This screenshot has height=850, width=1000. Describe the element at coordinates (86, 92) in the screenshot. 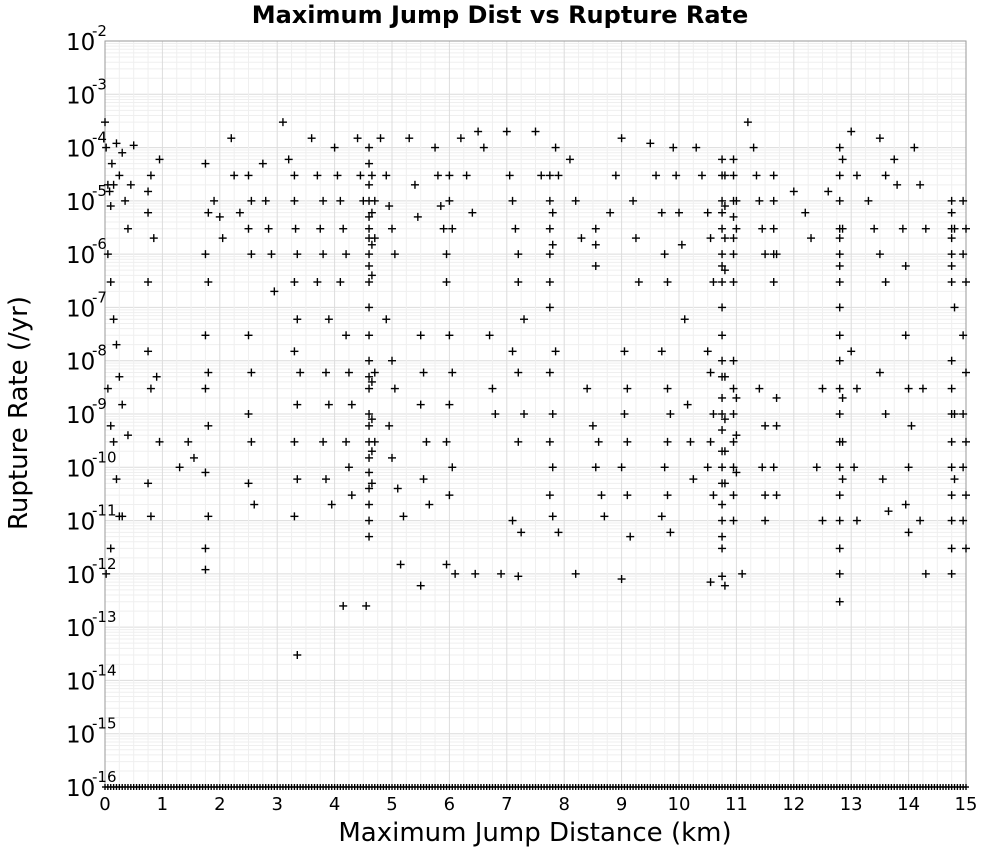

I see `y-tick-label: 10⁻³` at that location.